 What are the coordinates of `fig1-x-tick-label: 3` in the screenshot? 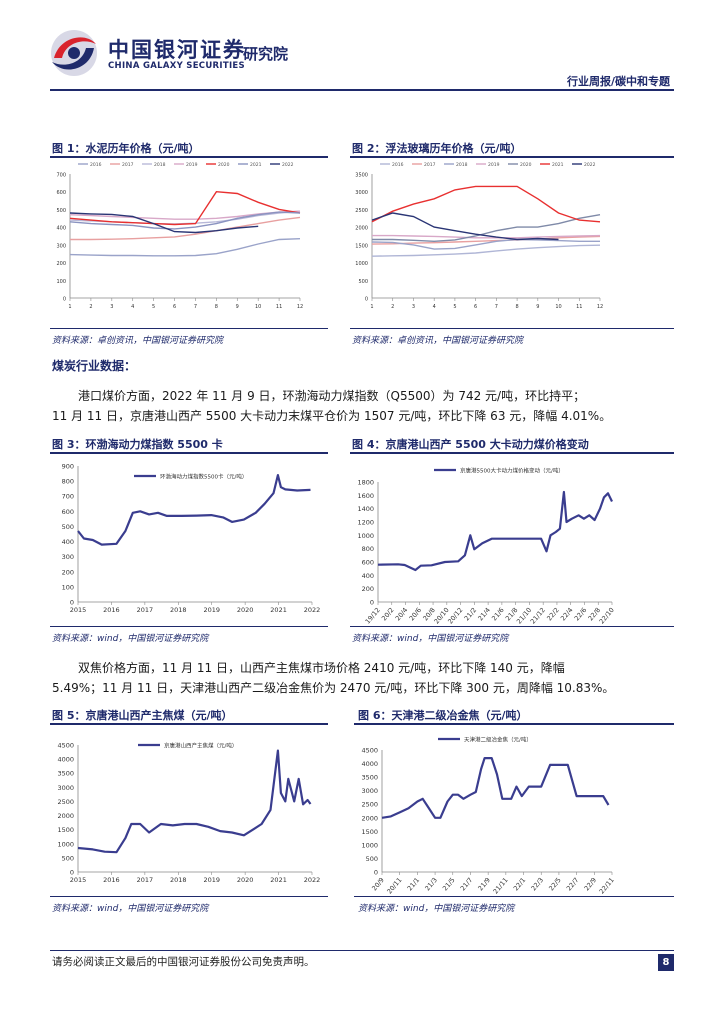 It's located at (111, 307).